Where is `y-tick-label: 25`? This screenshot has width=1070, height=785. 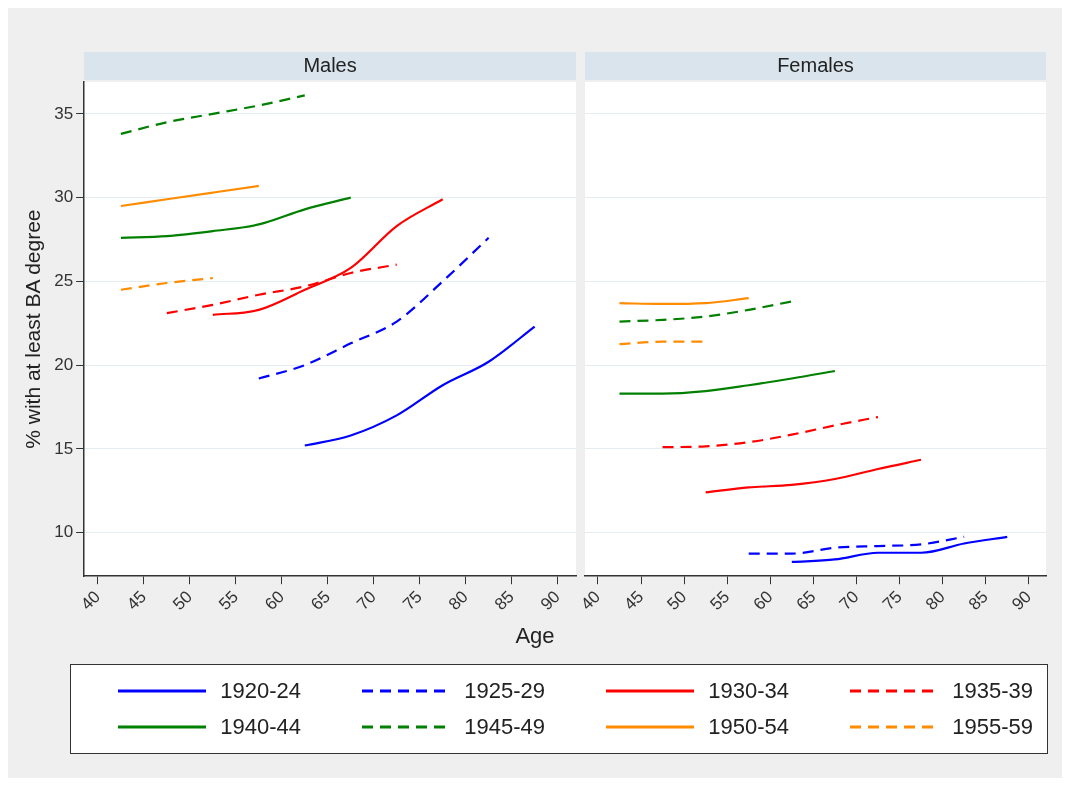 y-tick-label: 25 is located at coordinates (64, 281).